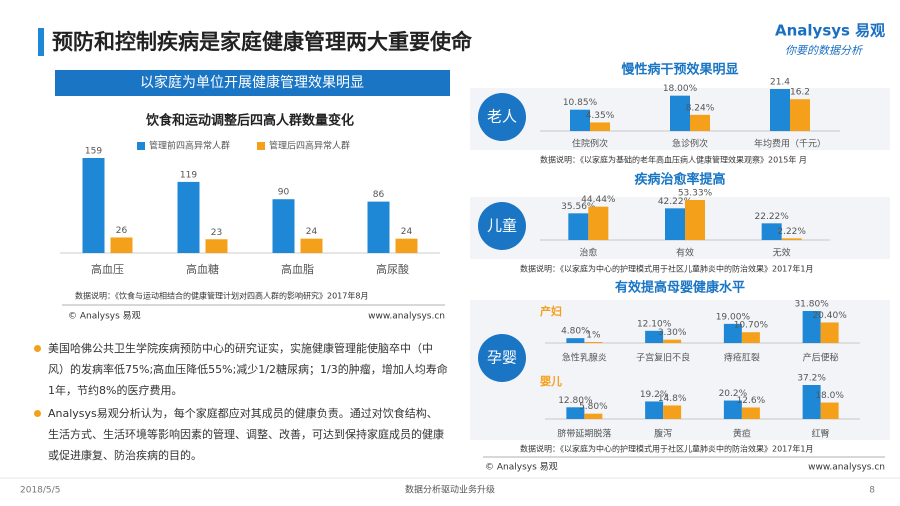 The image size is (900, 506). Describe the element at coordinates (829, 316) in the screenshot. I see `data-label: 20.40%` at that location.